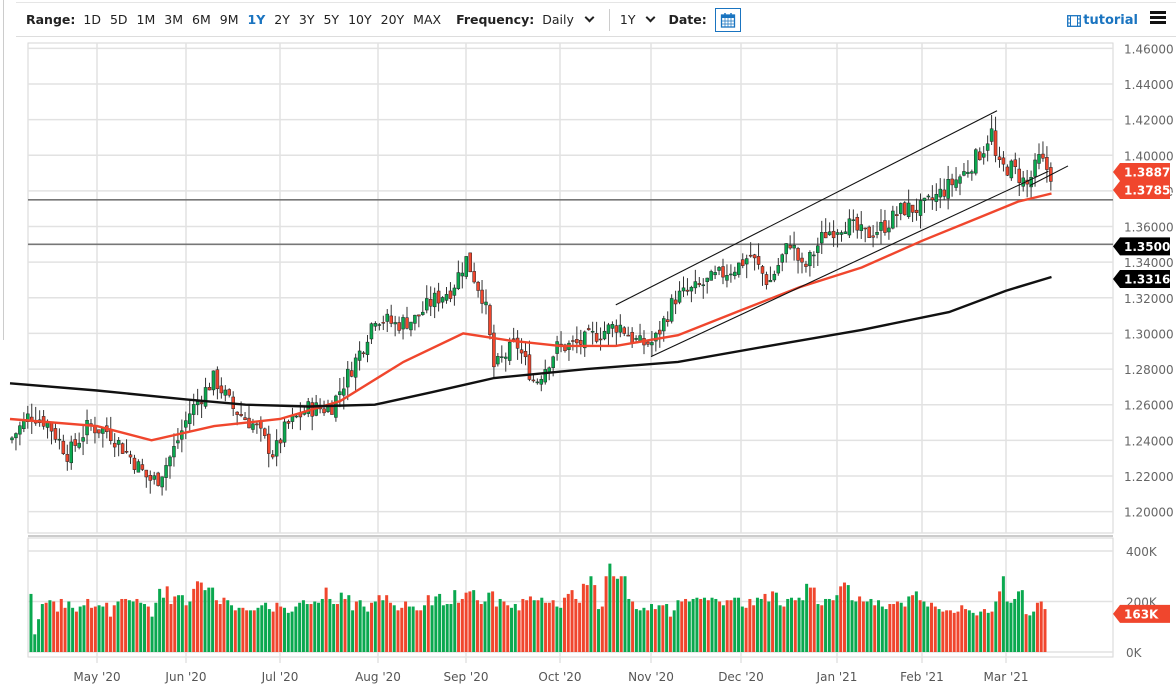  I want to click on range-3m: 3M, so click(174, 19).